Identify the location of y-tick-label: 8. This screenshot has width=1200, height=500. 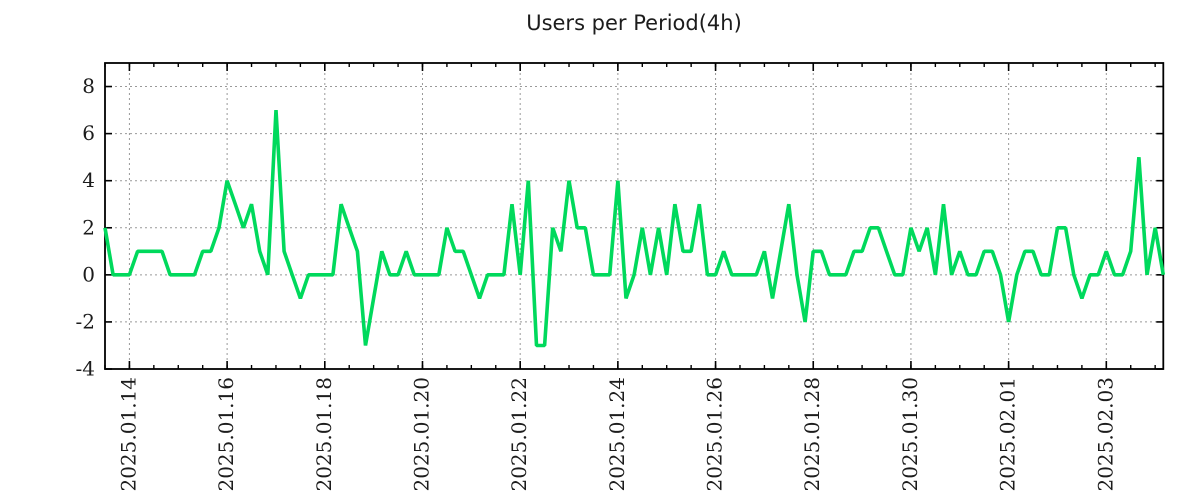
(88, 86).